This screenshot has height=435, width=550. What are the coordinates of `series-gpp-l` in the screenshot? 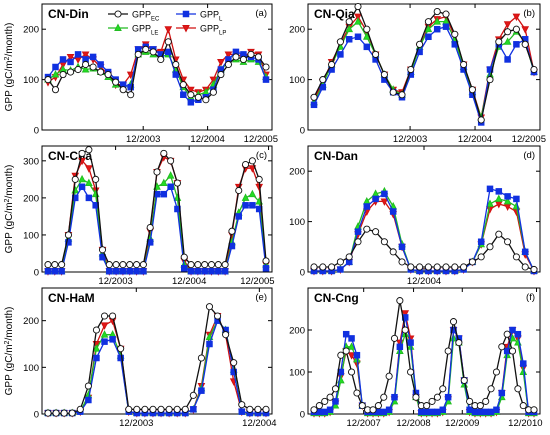 It's located at (157, 229).